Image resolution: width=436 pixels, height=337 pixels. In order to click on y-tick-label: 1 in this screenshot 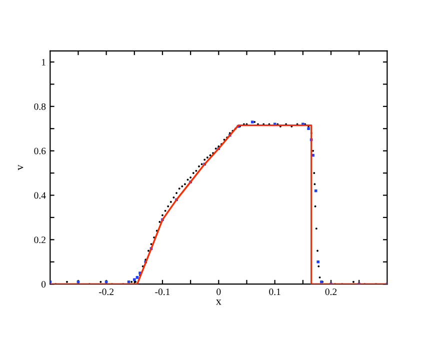, I will do `click(44, 62)`.